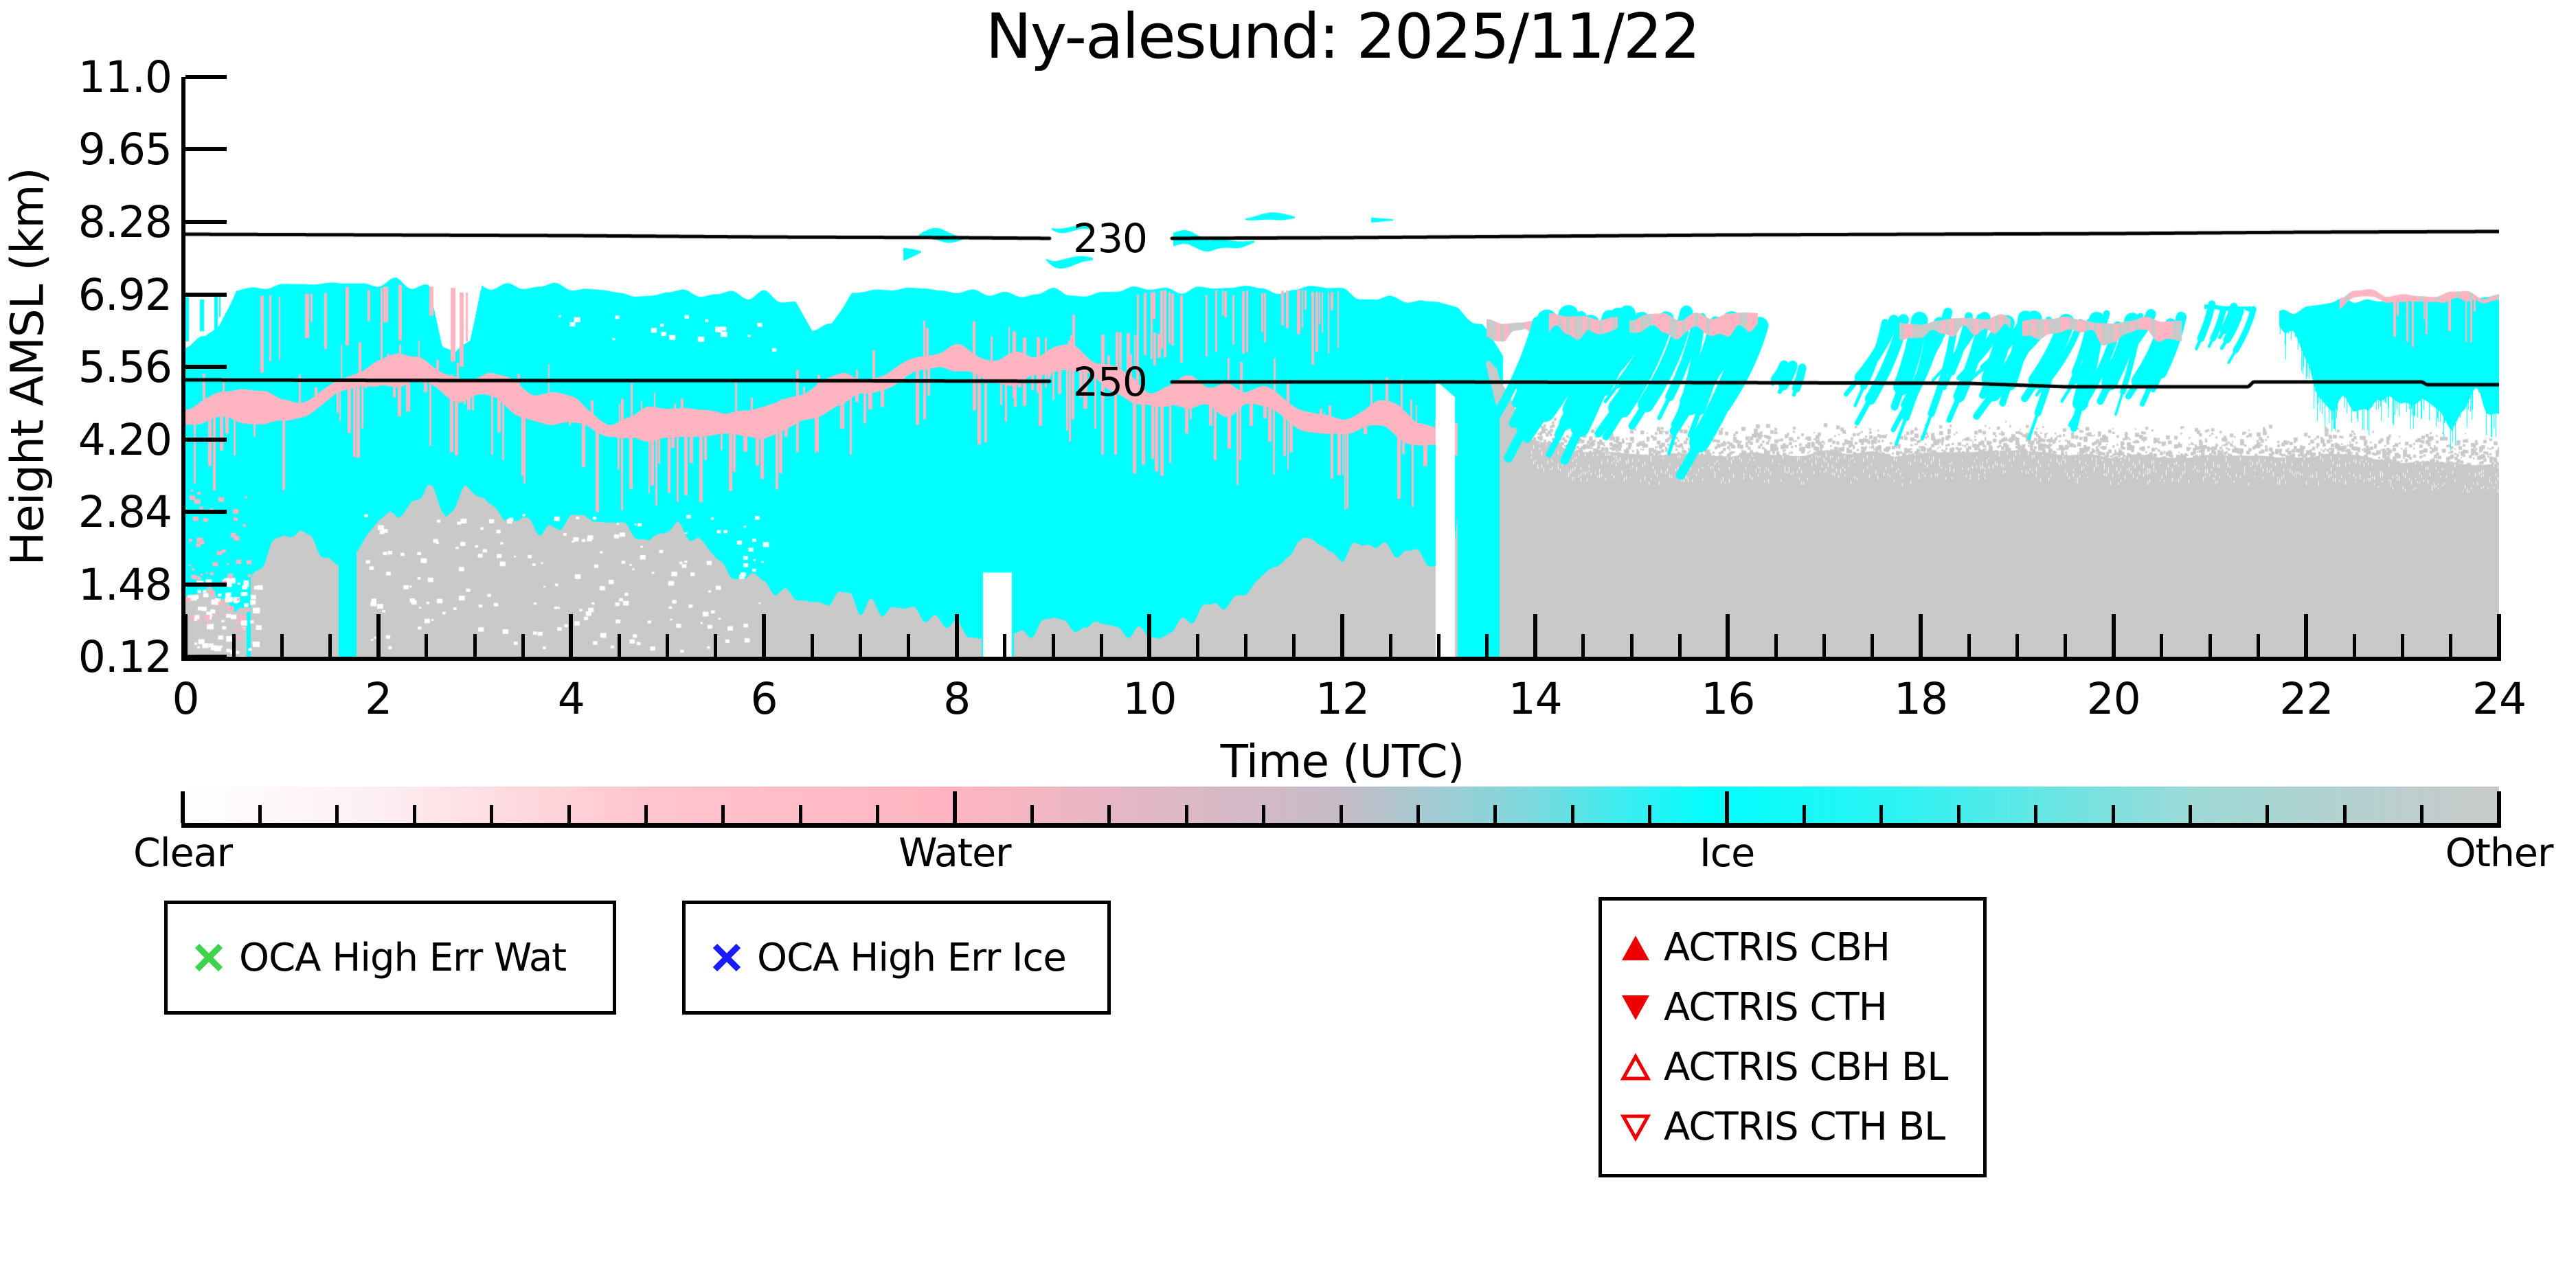 The width and height of the screenshot is (2576, 1288). What do you see at coordinates (1728, 699) in the screenshot?
I see `x-tick-label: 16` at bounding box center [1728, 699].